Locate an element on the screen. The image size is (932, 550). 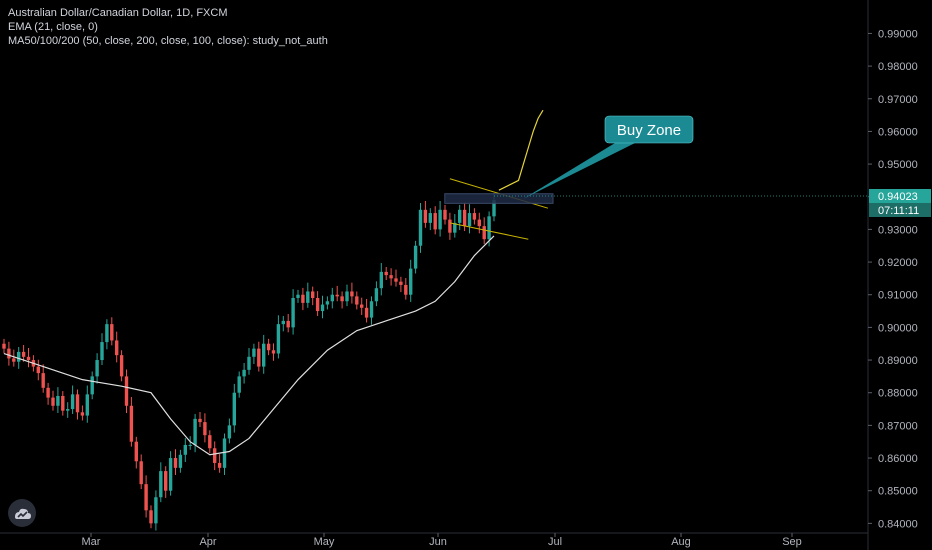
y-tick-label: 0.85000 is located at coordinates (898, 492).